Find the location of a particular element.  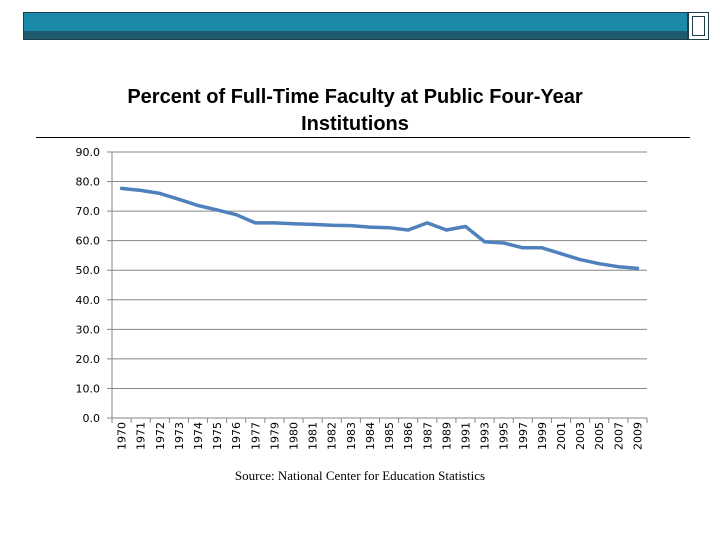

x-tick-label: 1986 is located at coordinates (408, 436).